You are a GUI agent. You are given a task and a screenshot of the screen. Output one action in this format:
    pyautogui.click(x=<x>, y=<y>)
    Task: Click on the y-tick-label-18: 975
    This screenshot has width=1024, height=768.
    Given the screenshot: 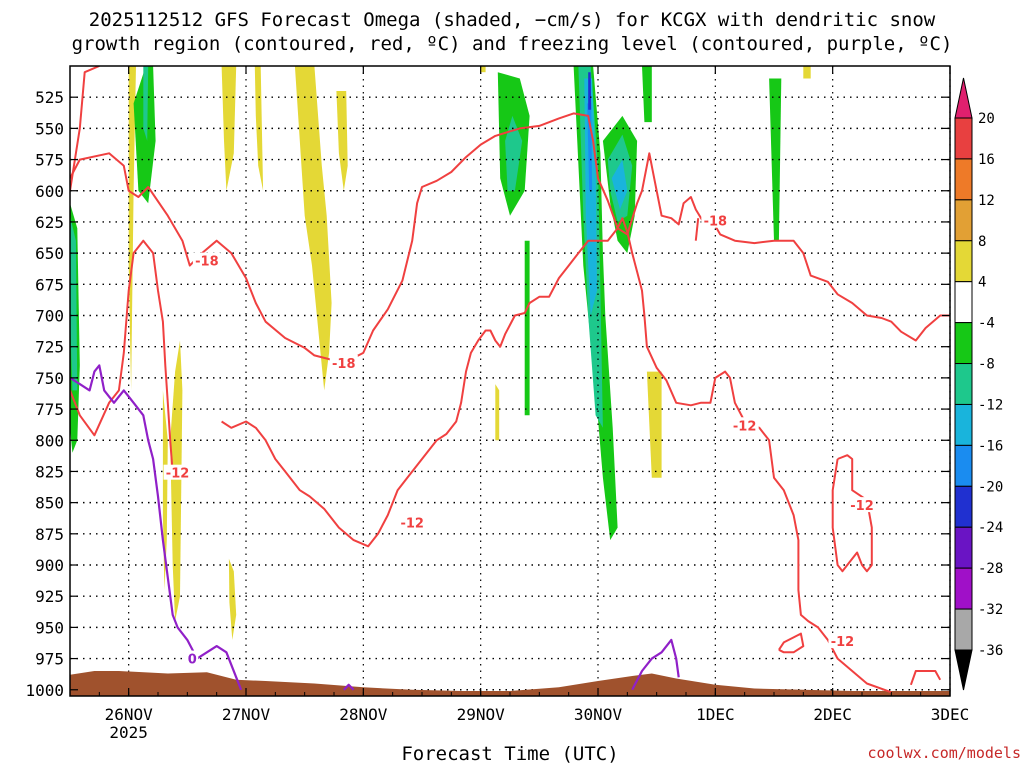 What is the action you would take?
    pyautogui.click(x=49, y=659)
    